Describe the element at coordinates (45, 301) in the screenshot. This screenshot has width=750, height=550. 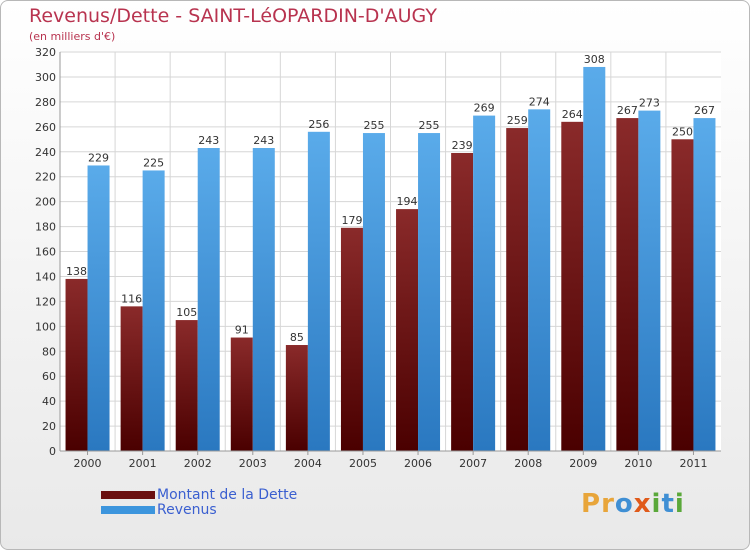
I see `y-tick-label-120: 120` at that location.